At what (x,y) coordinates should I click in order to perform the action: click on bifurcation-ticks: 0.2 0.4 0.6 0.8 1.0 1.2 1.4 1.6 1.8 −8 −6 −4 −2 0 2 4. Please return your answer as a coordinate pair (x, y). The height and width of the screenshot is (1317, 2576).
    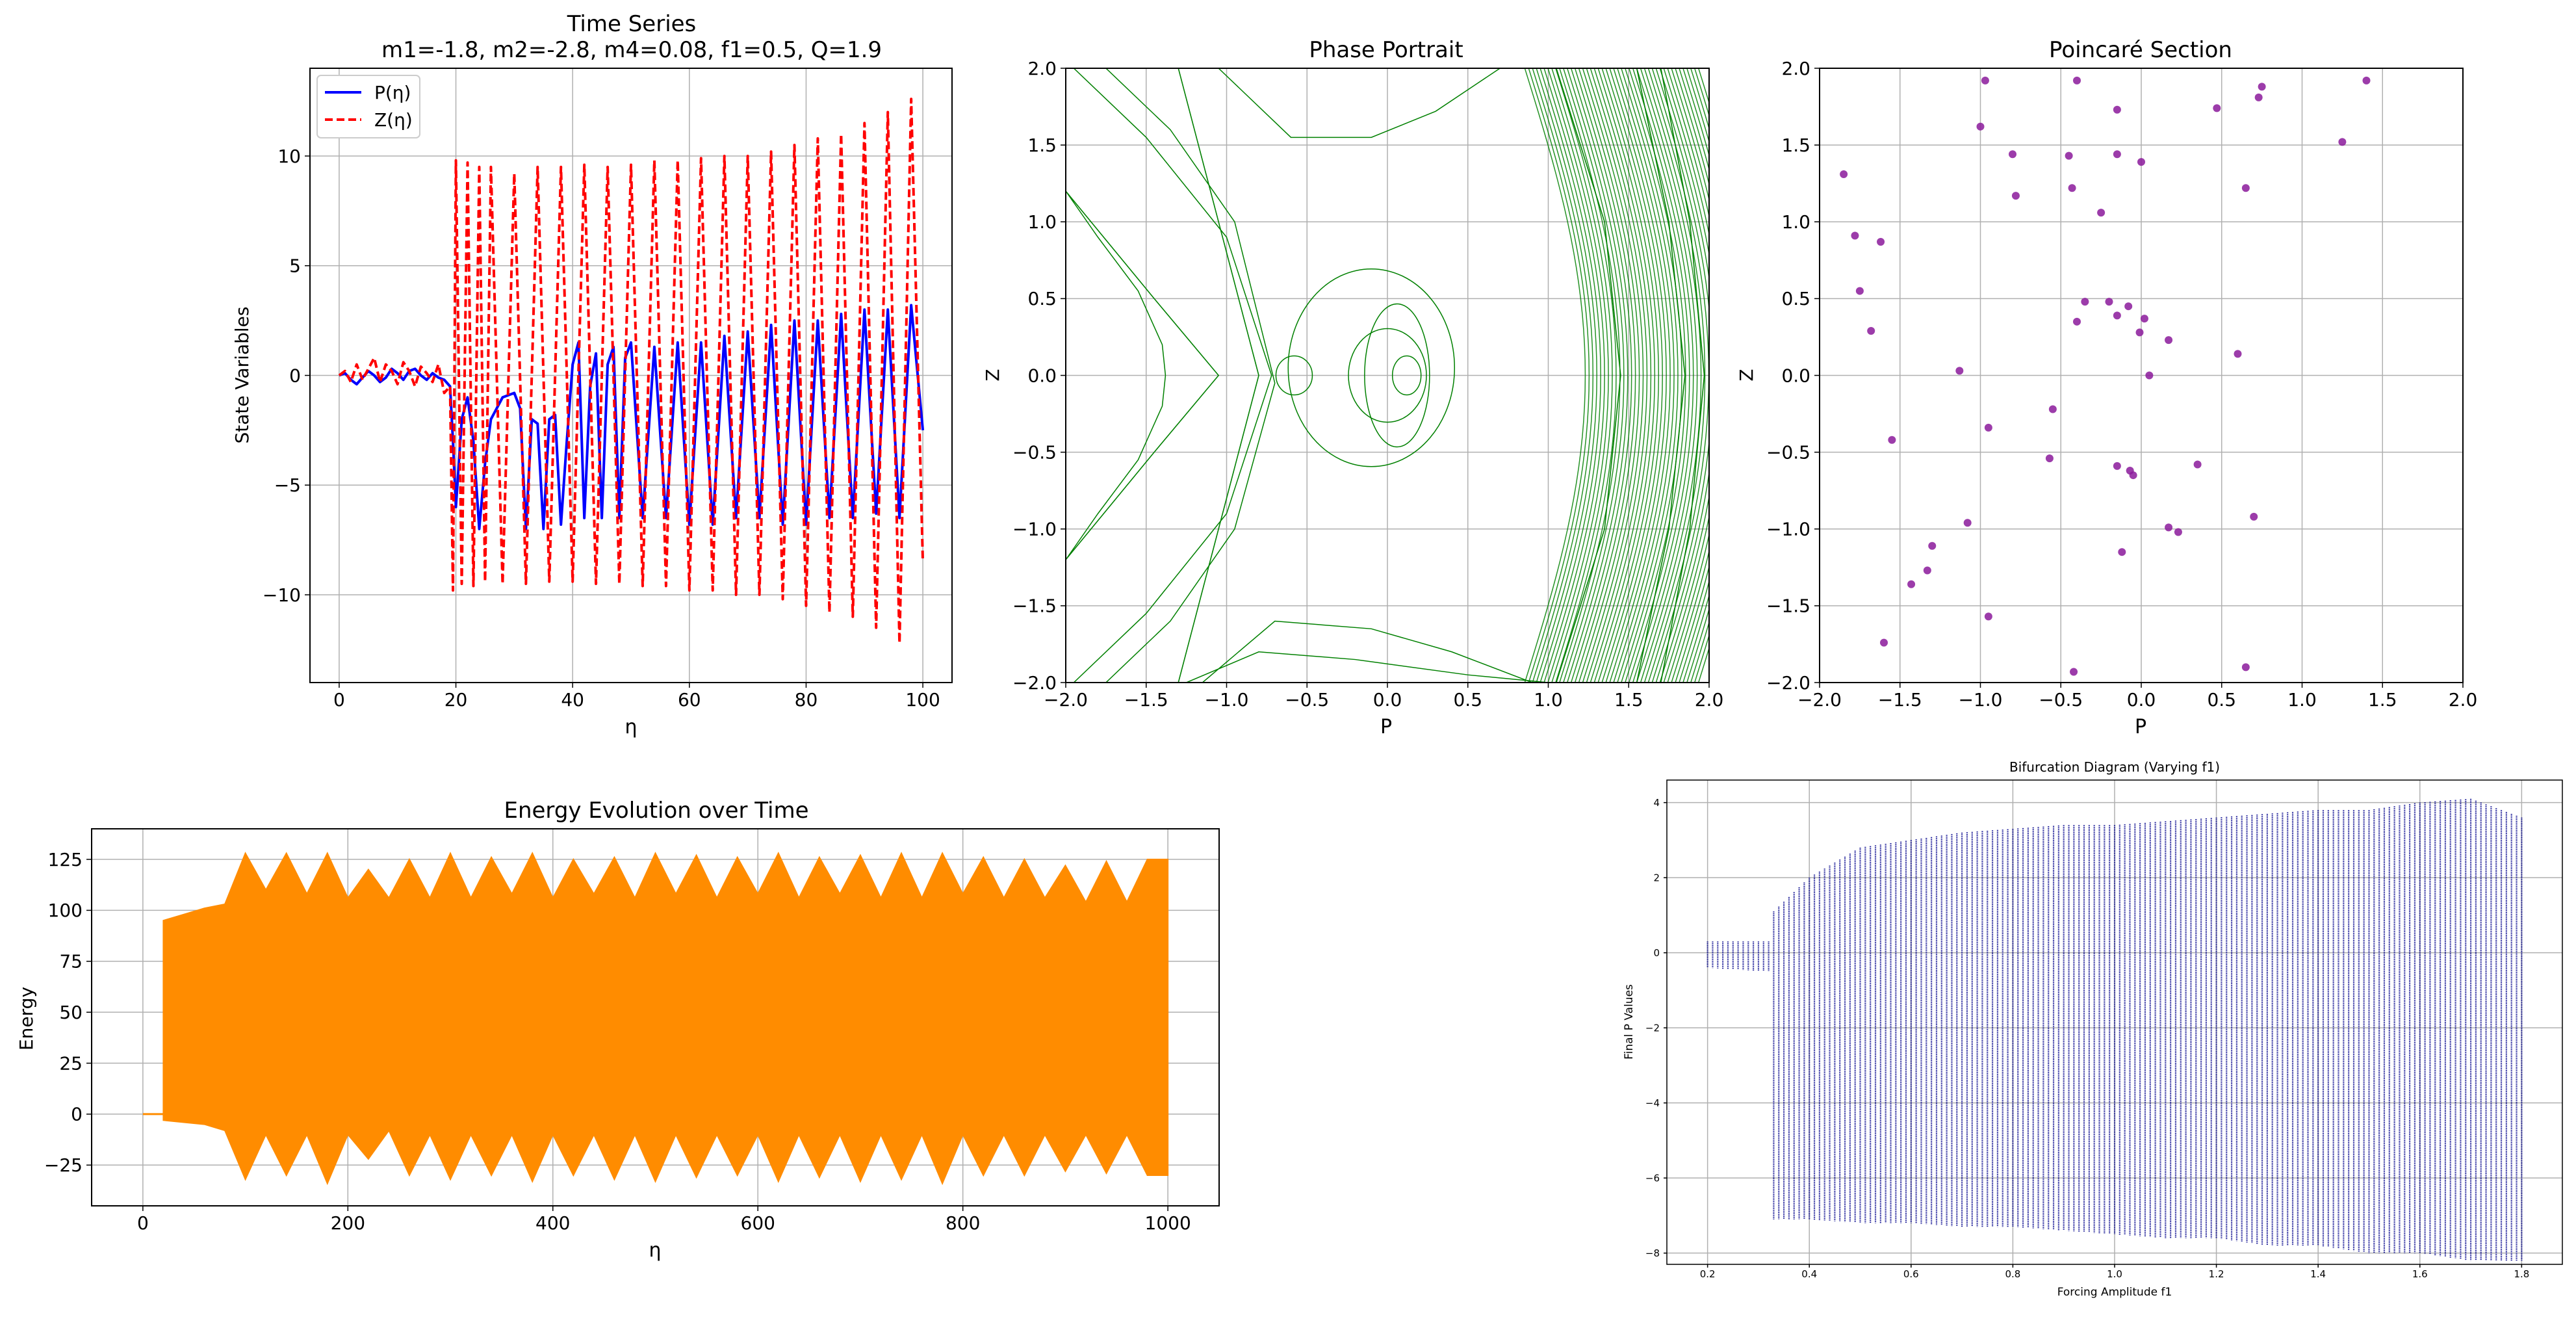
    Looking at the image, I should click on (2087, 1038).